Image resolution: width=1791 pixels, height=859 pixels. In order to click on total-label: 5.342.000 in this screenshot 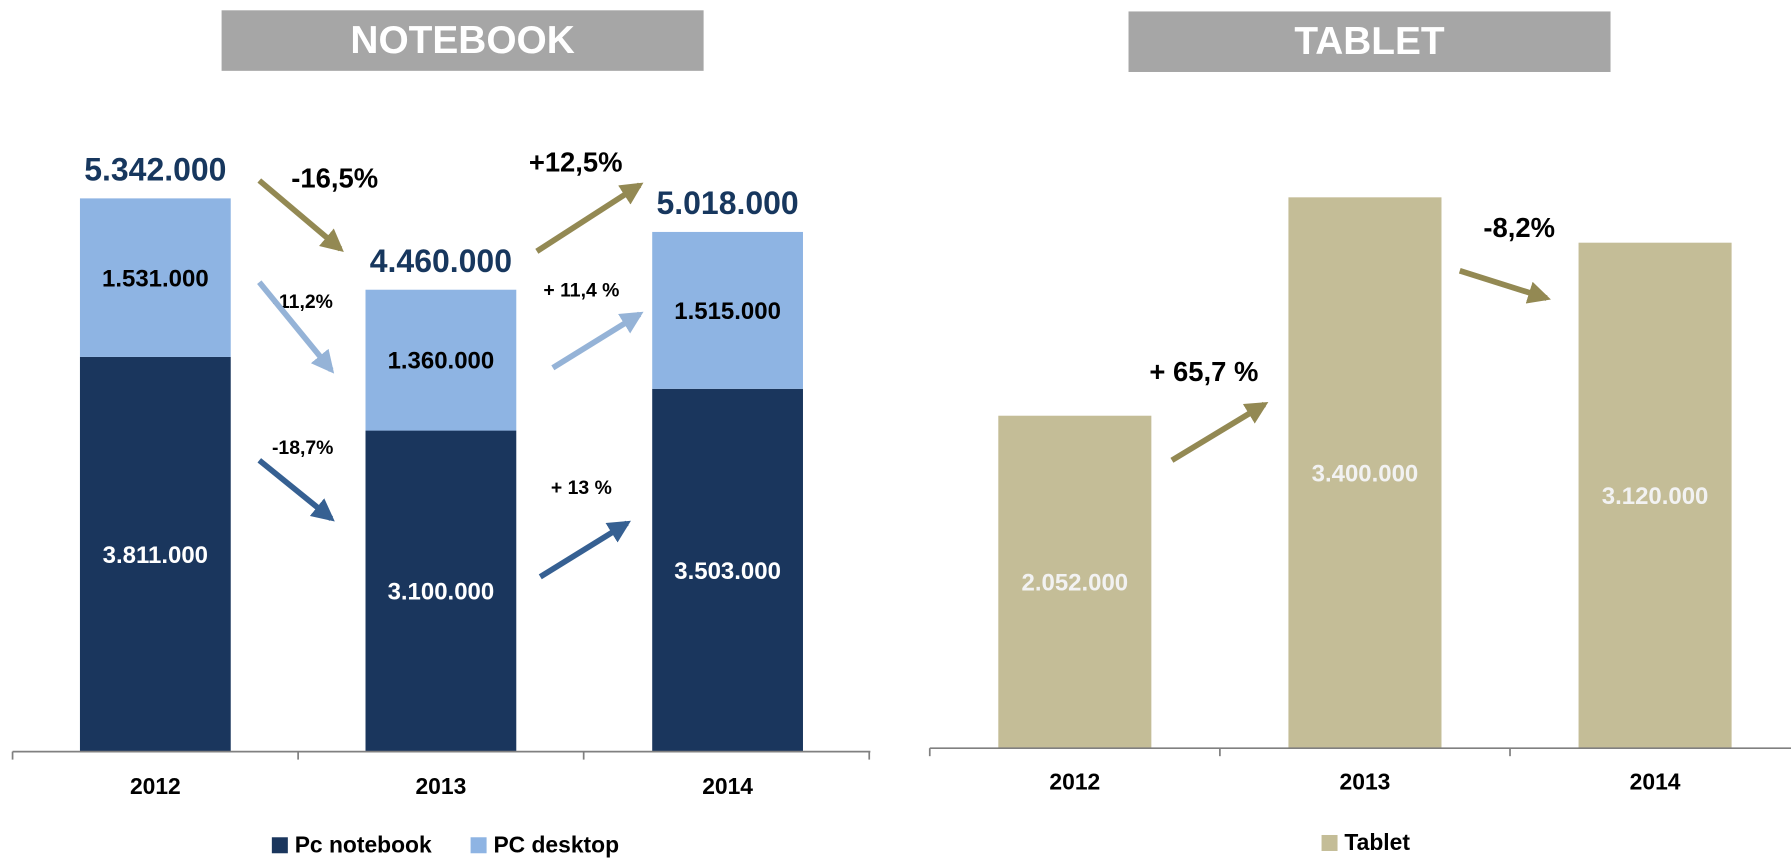, I will do `click(155, 170)`.